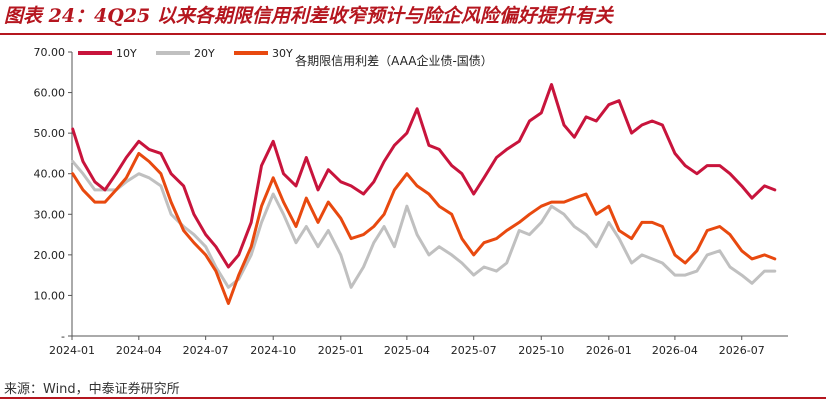 Image resolution: width=826 pixels, height=400 pixels. What do you see at coordinates (413, 34) in the screenshot?
I see `title-divider` at bounding box center [413, 34].